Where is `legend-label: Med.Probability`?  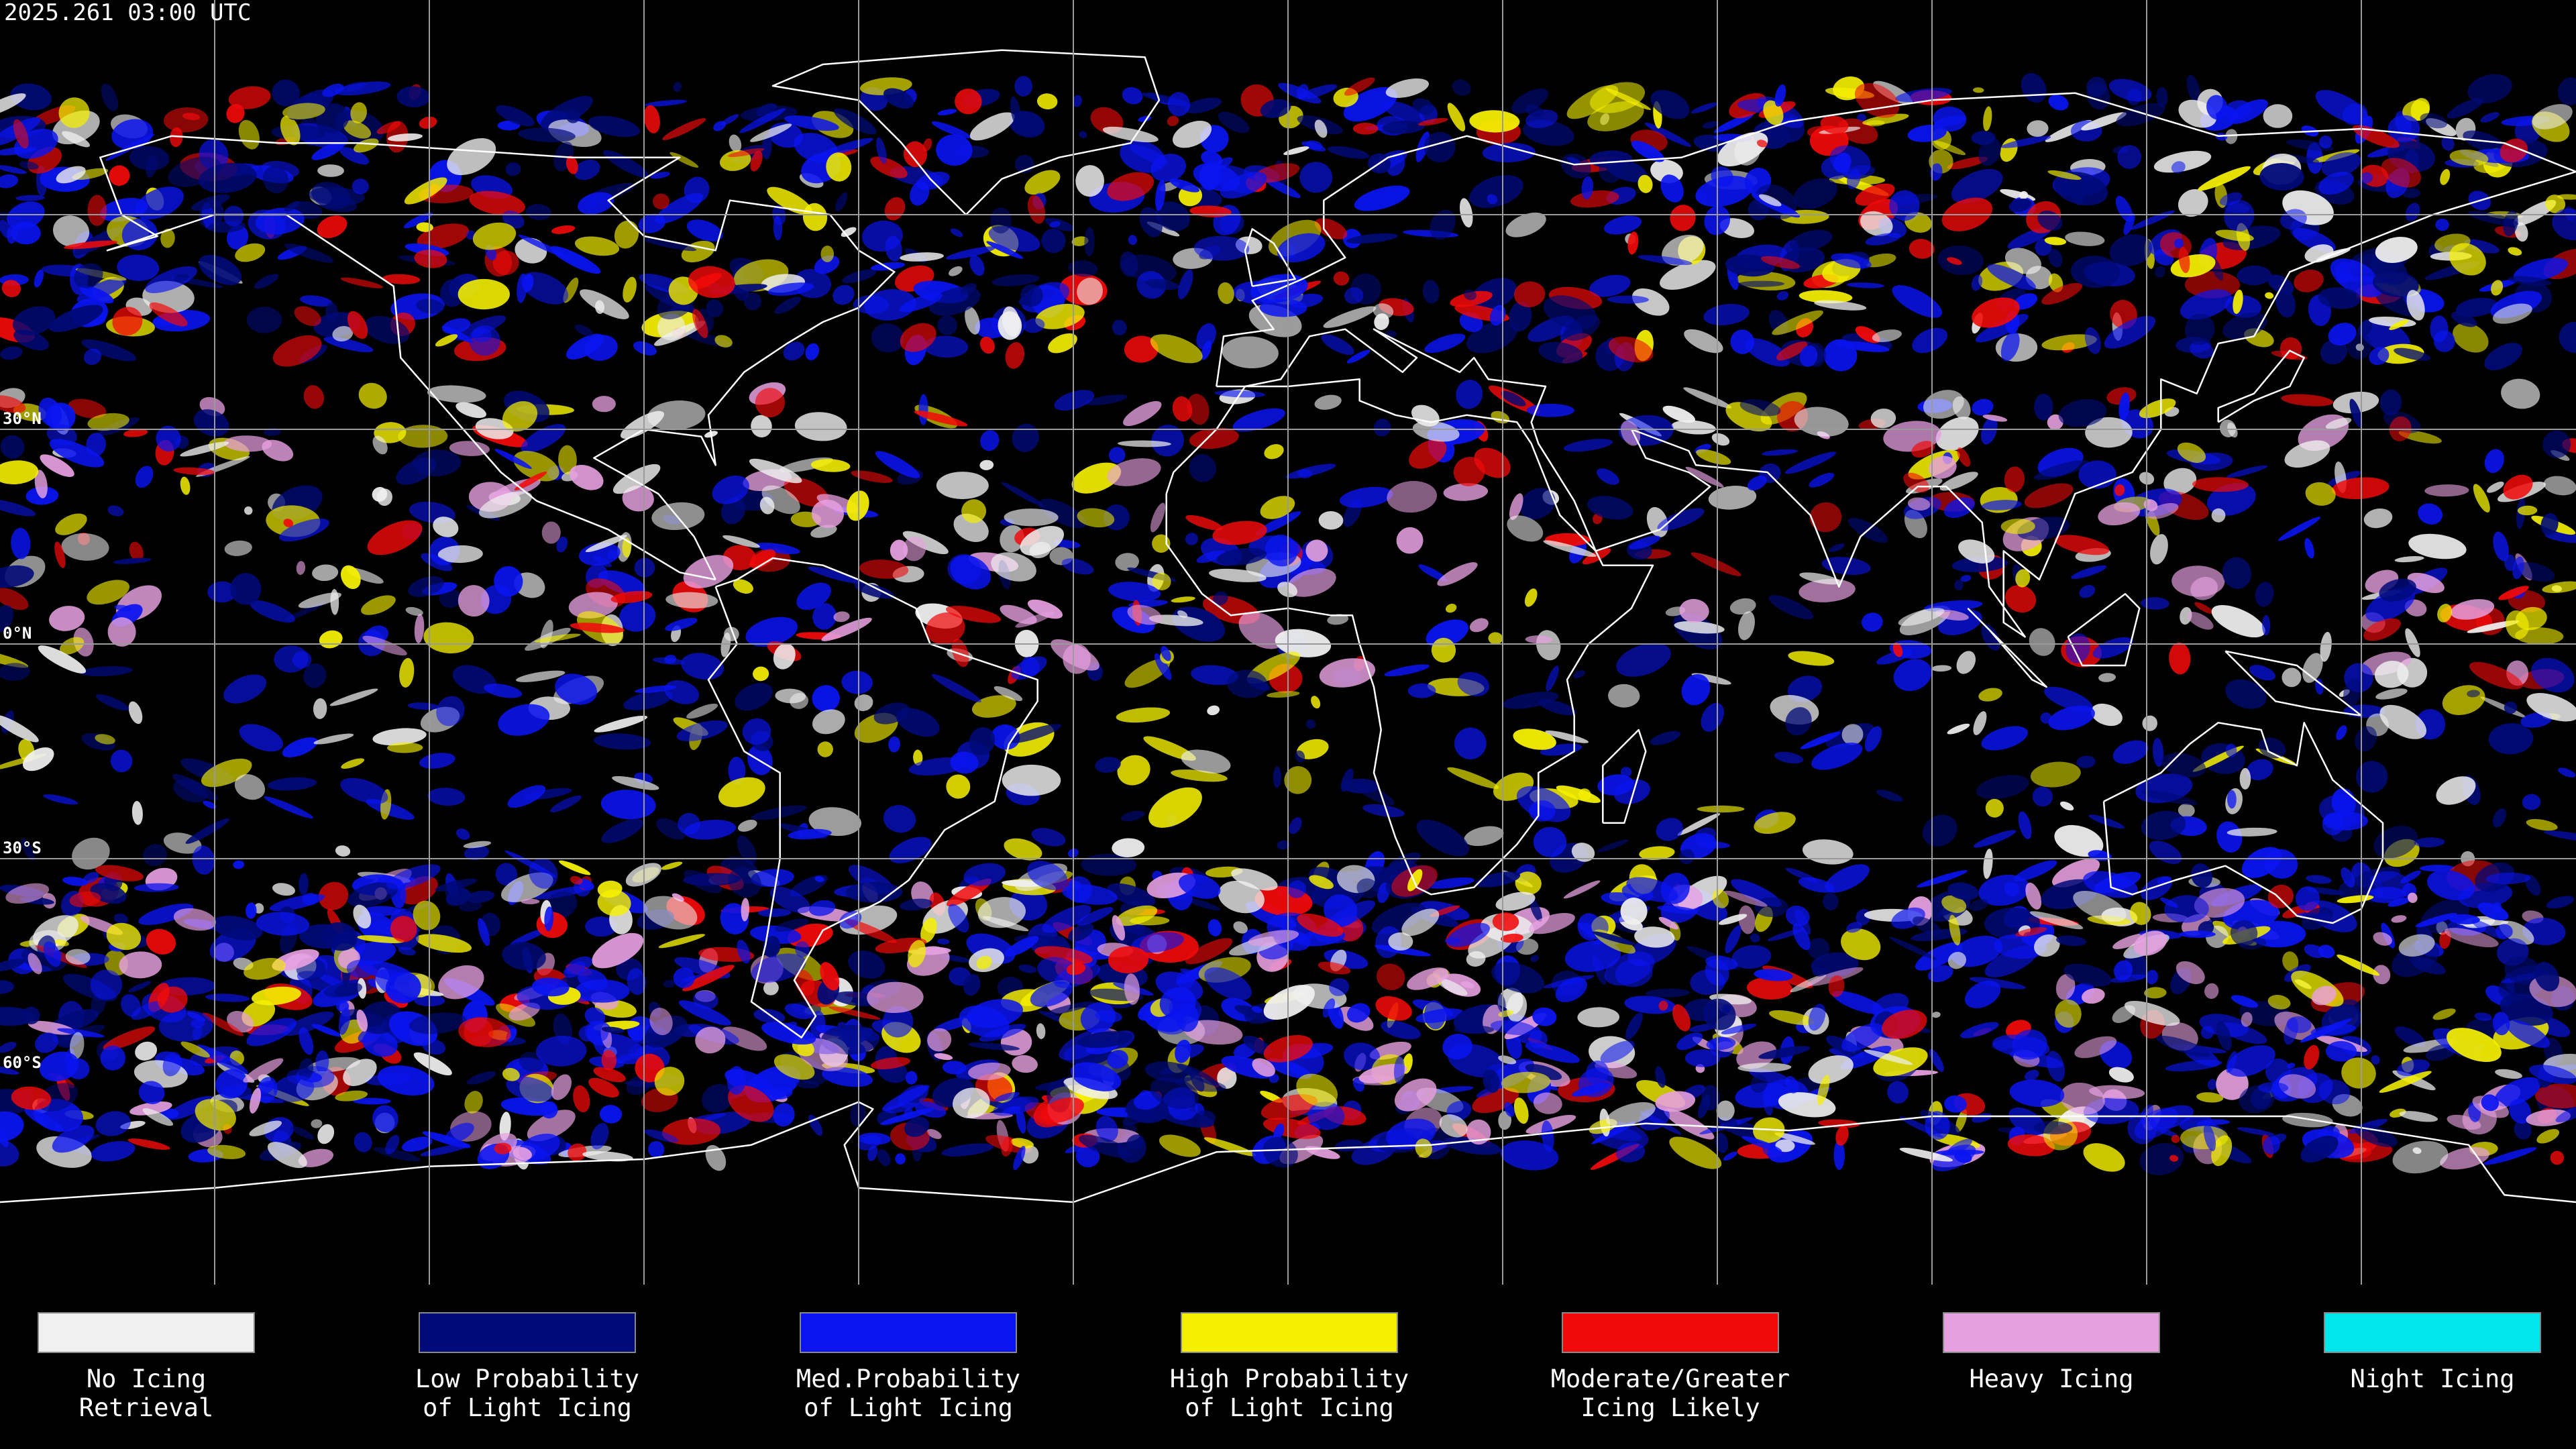
legend-label: Med.Probability is located at coordinates (908, 1378).